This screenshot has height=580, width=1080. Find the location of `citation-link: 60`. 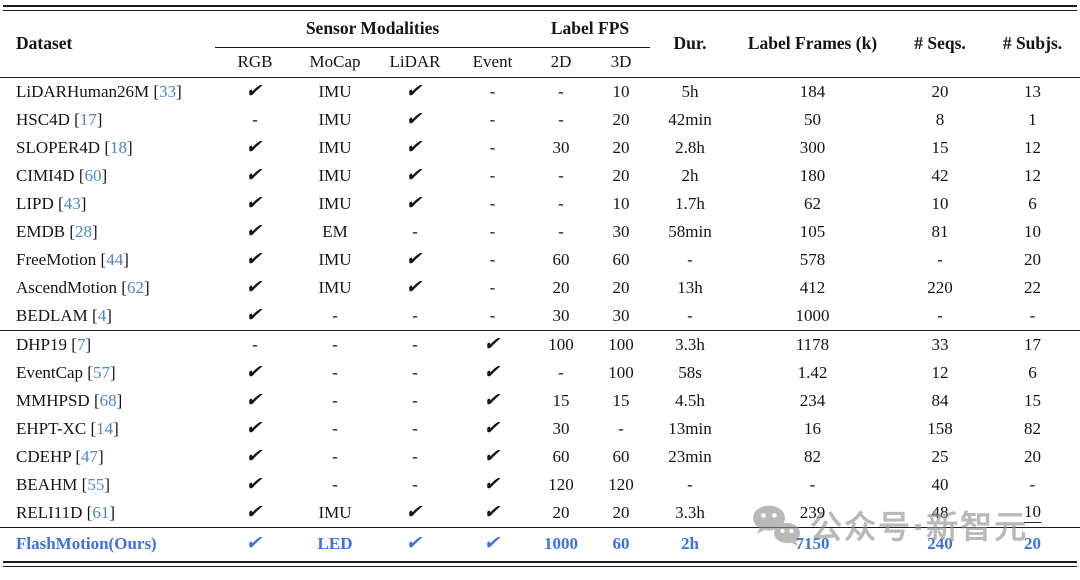

citation-link: 60 is located at coordinates (93, 175).